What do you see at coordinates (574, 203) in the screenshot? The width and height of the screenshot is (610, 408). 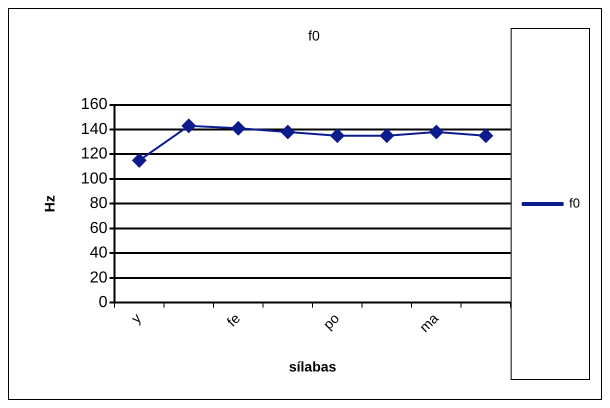 I see `legend-label: f0` at bounding box center [574, 203].